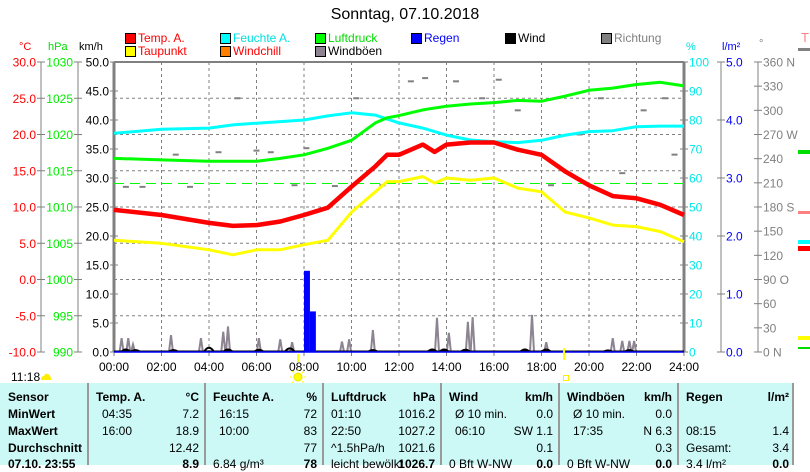 The image size is (810, 472). I want to click on pressure-tick-label: 1010, so click(59, 208).